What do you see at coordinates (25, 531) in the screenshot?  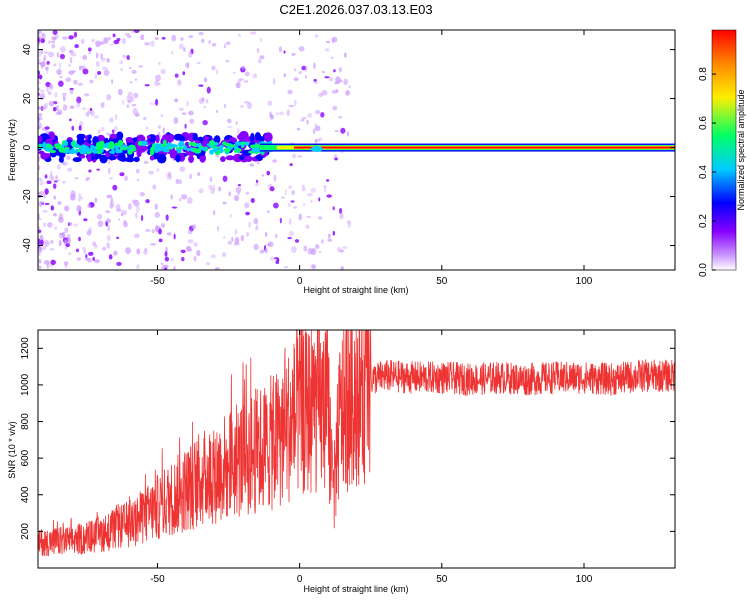 I see `snr-y-tick-label: 200` at bounding box center [25, 531].